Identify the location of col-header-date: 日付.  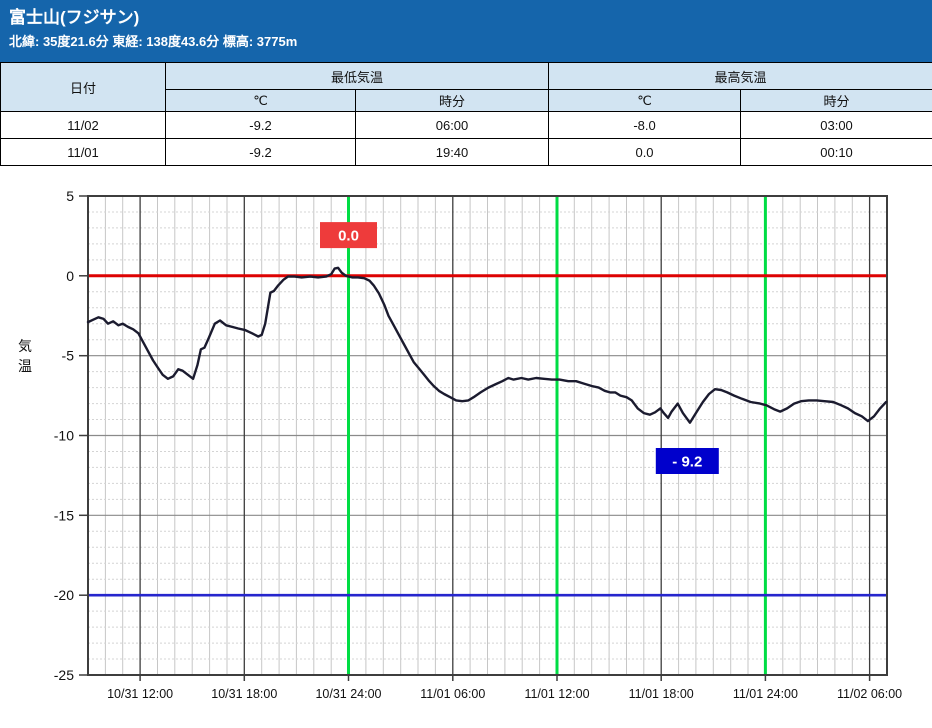
(83, 87).